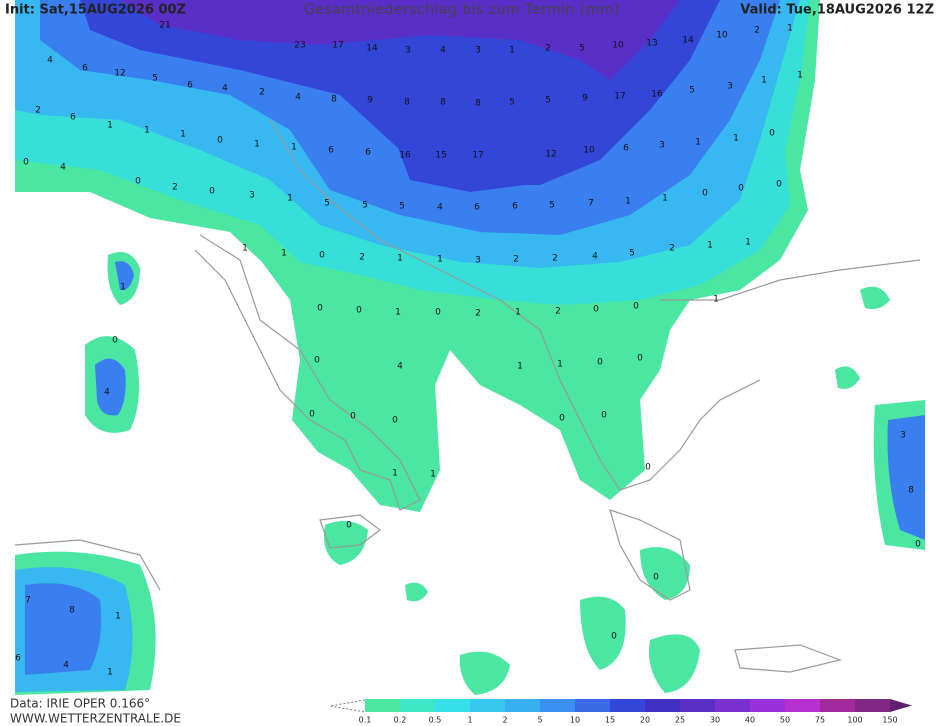 The height and width of the screenshot is (726, 940). Describe the element at coordinates (370, 101) in the screenshot. I see `map-value-label: 9` at that location.